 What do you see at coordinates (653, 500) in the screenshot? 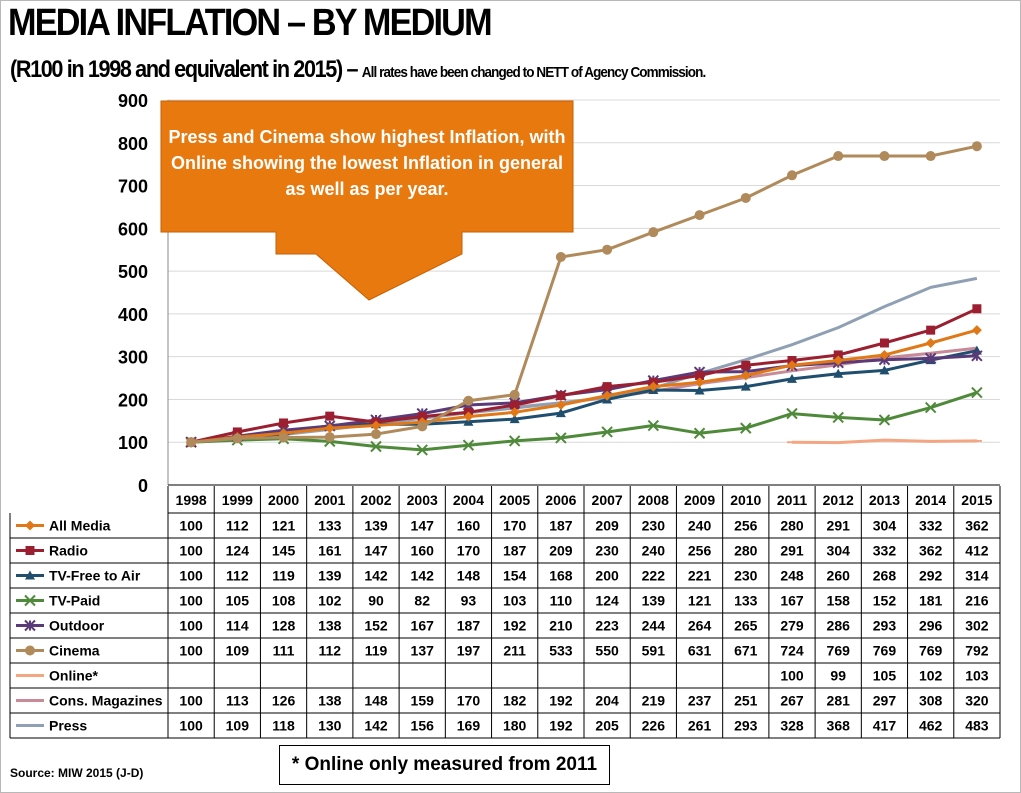
I see `x-tick-label: 2008` at bounding box center [653, 500].